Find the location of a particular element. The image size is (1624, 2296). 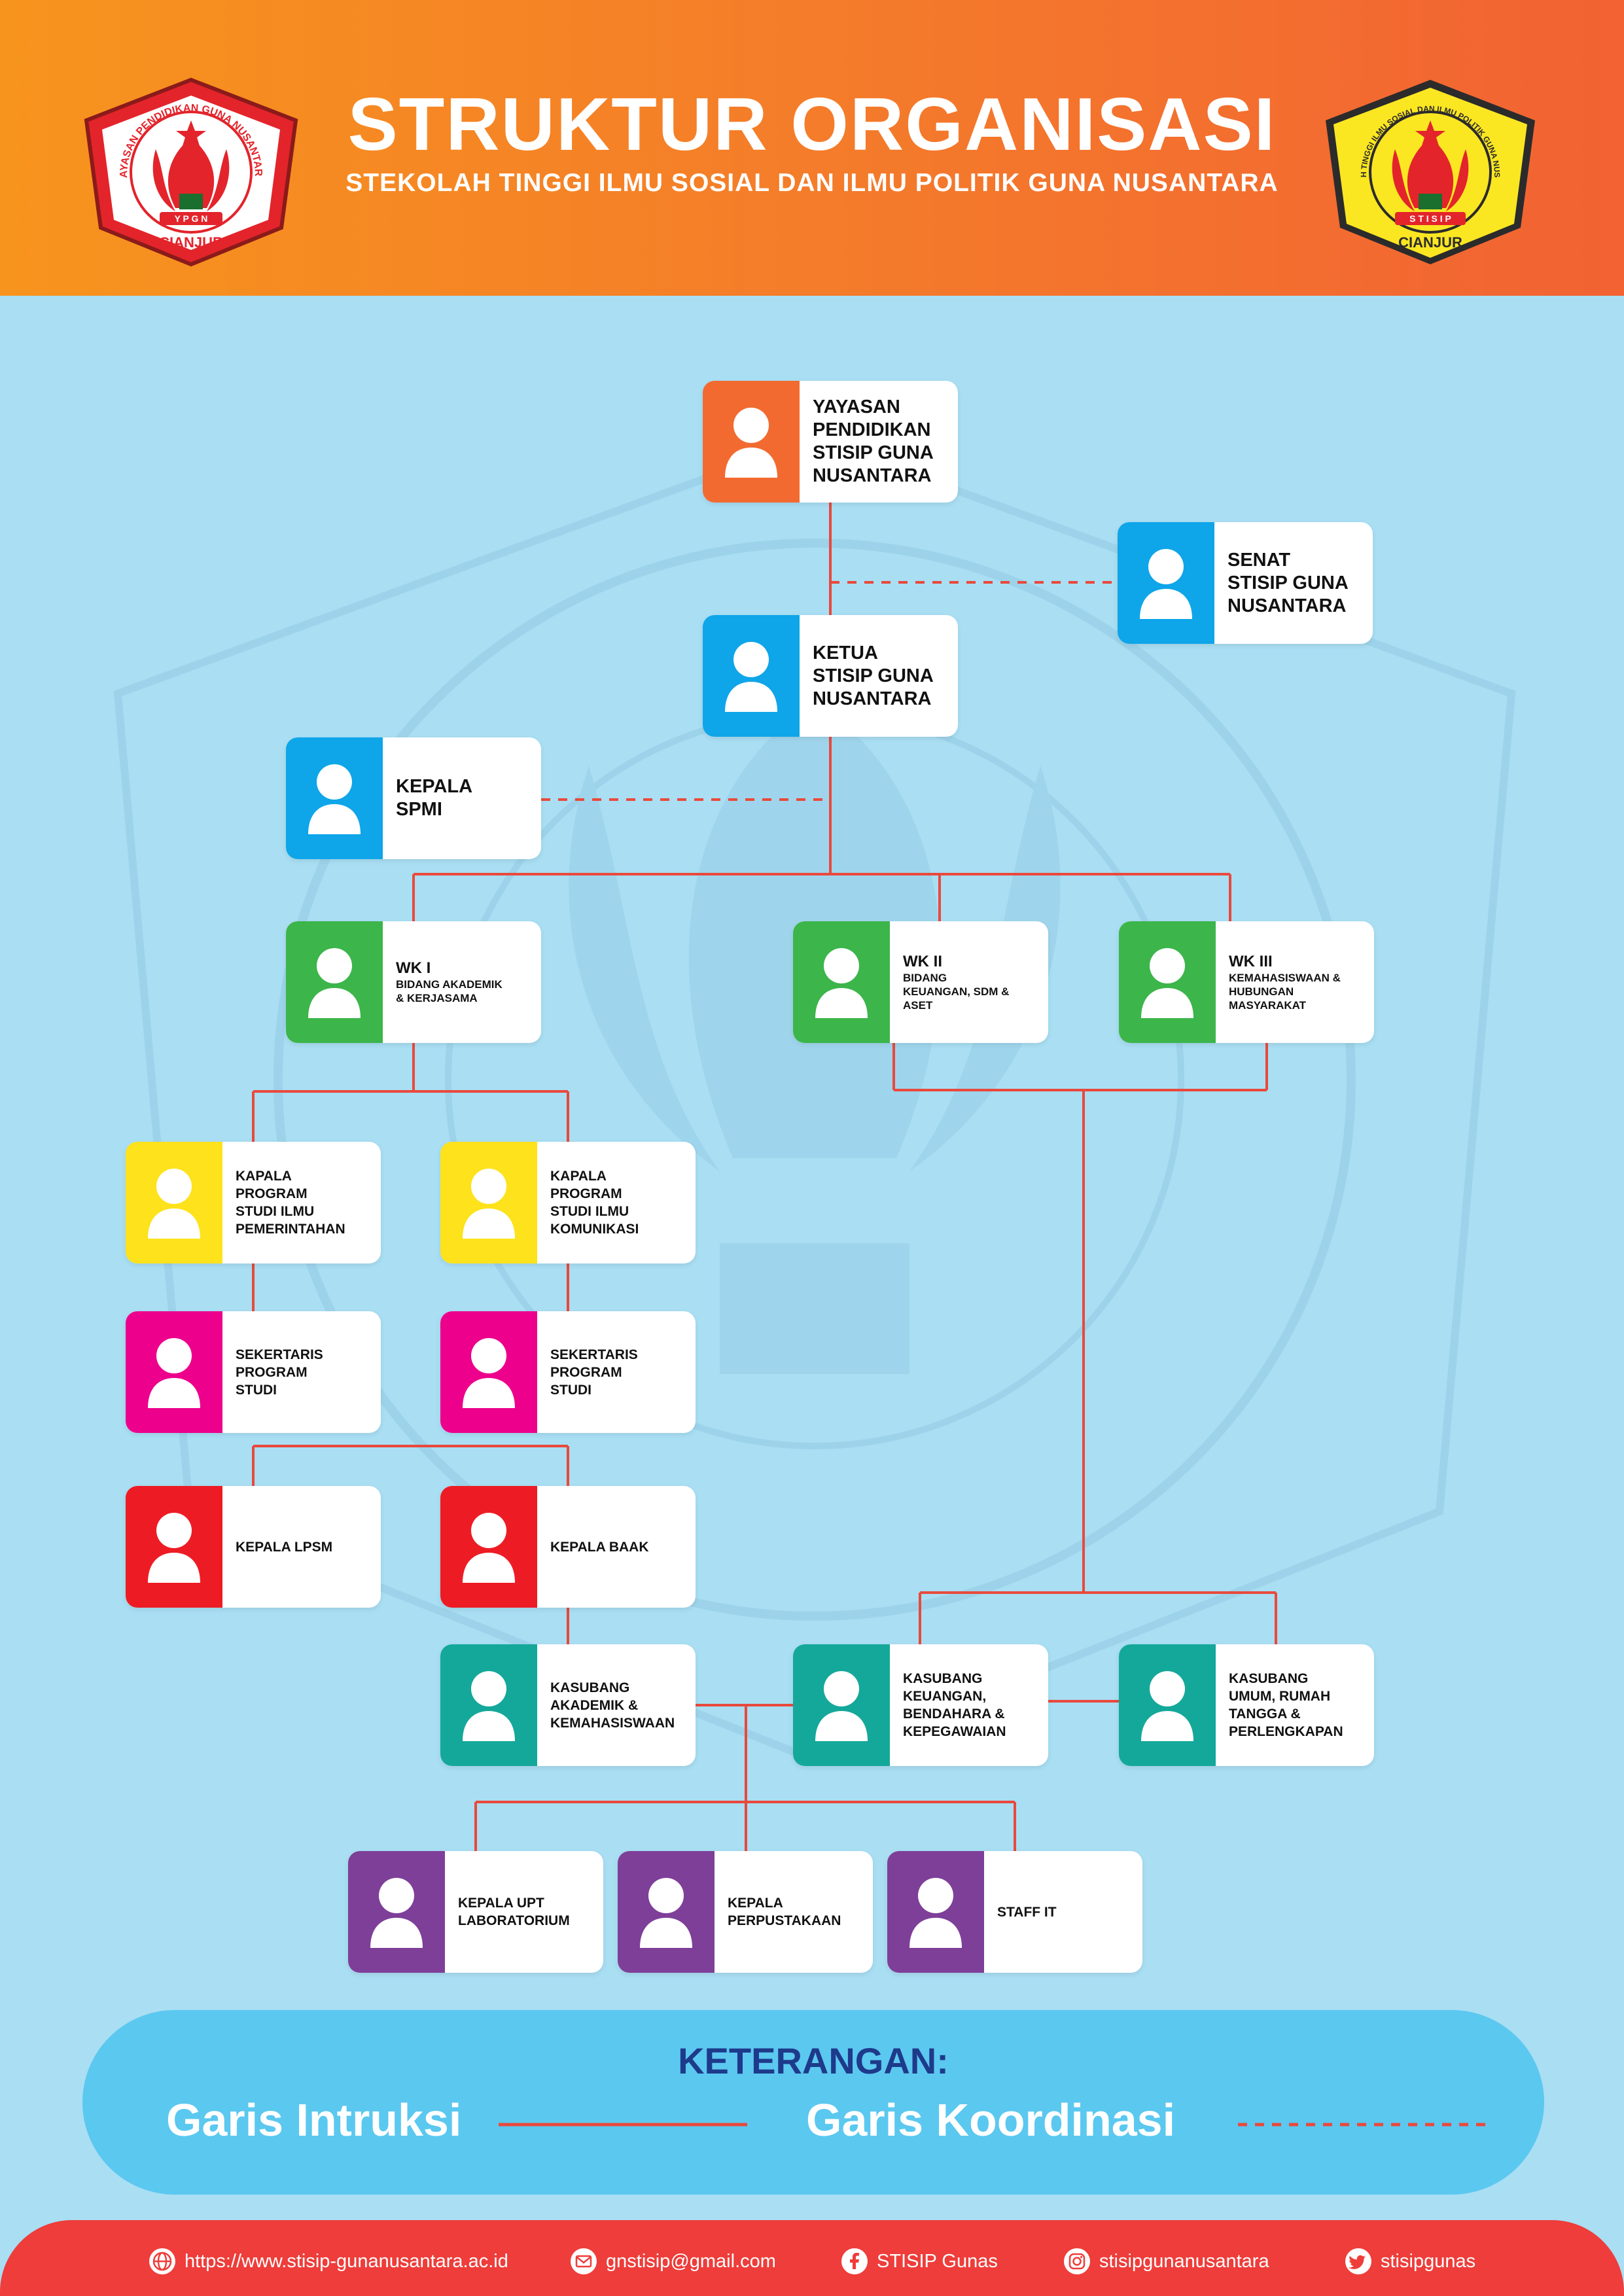

org-node-kps1: KAPALA PROGRAM STUDI ILMU PEMERINTAHAN is located at coordinates (253, 1203).